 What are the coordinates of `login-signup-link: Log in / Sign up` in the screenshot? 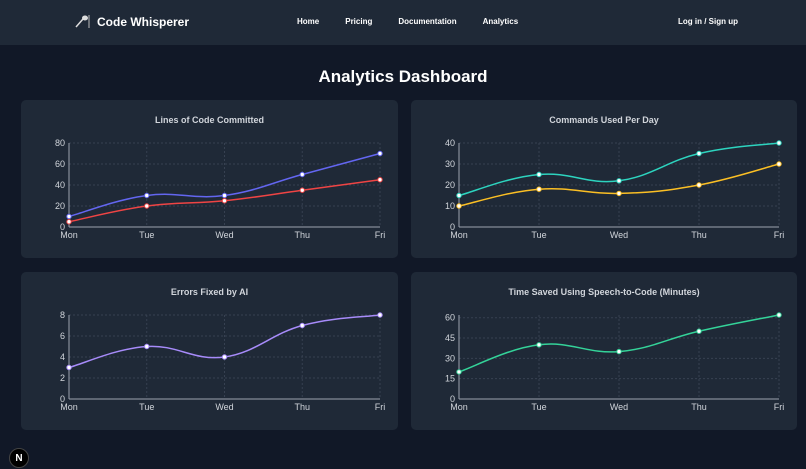 It's located at (708, 21).